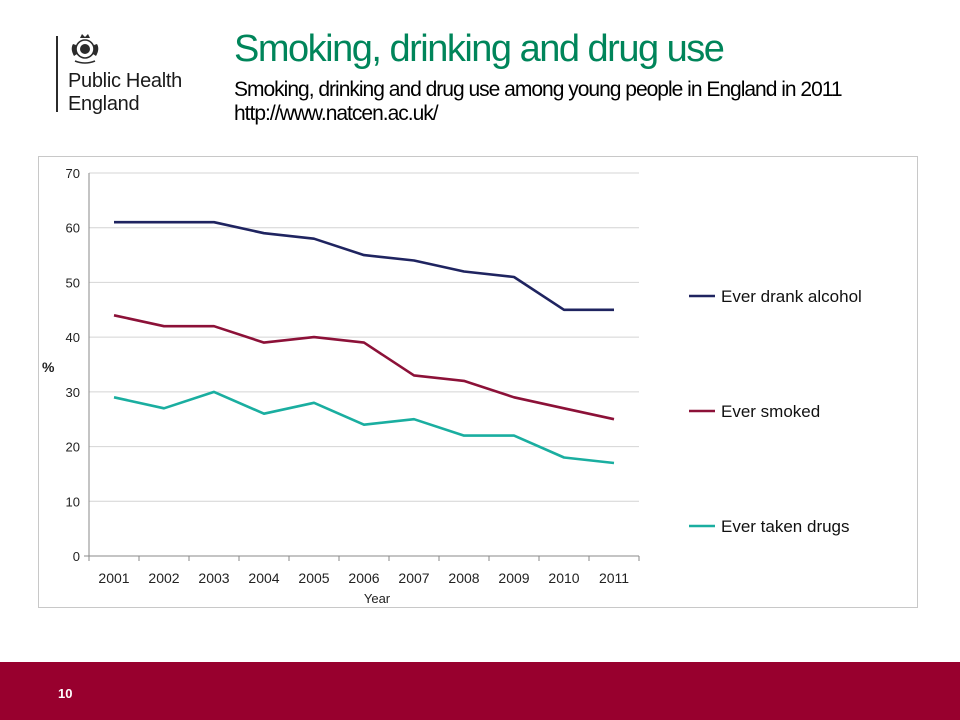  I want to click on y-axis-title: %, so click(48, 367).